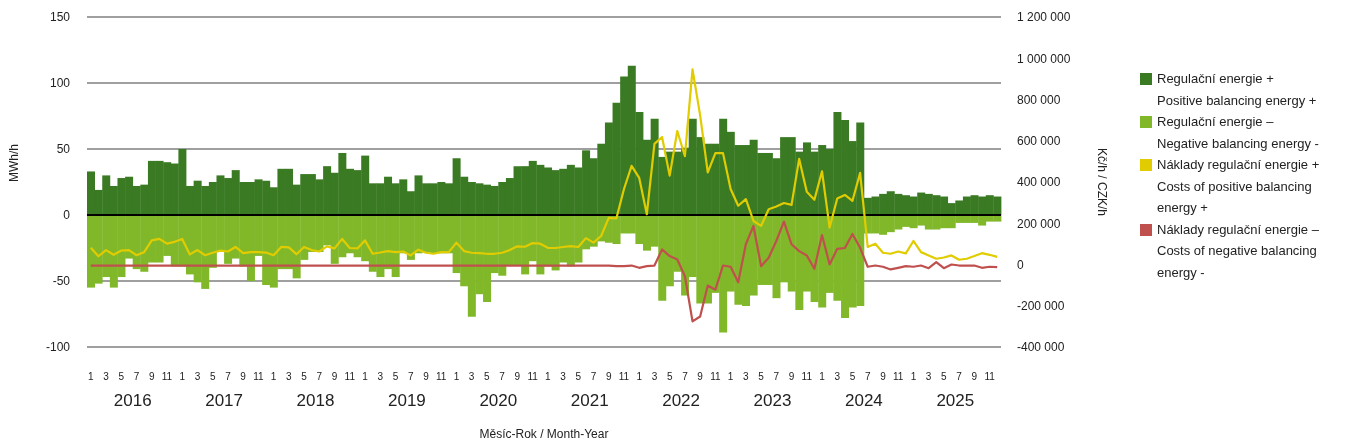 Image resolution: width=1348 pixels, height=441 pixels. I want to click on legend-label: Regulační energie + Positive balancing energy +, so click(1237, 90).